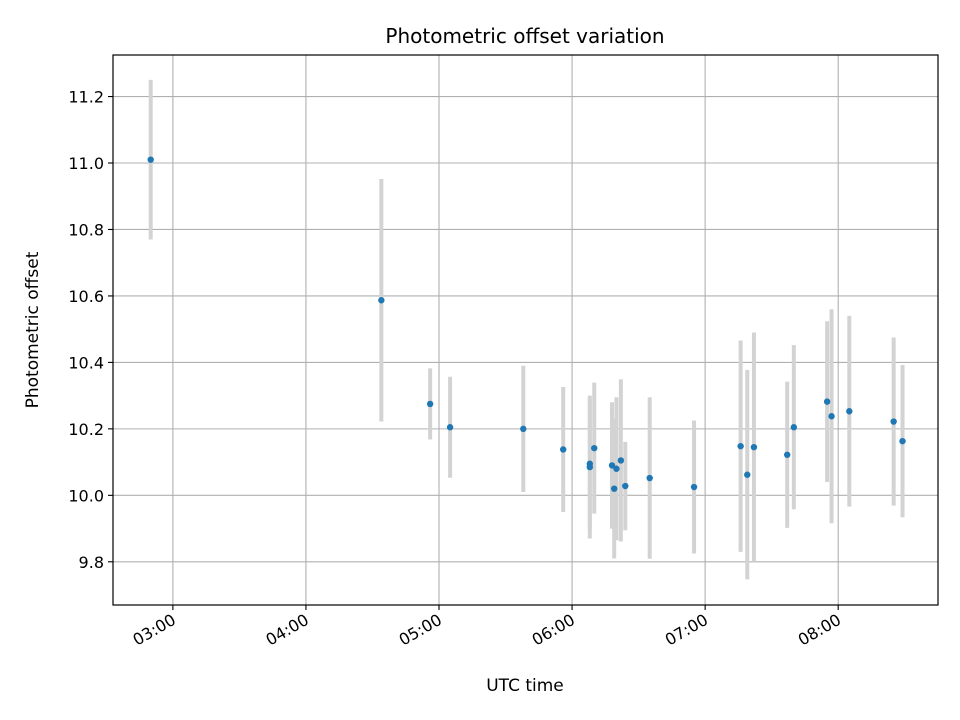 Image resolution: width=960 pixels, height=720 pixels. Describe the element at coordinates (524, 36) in the screenshot. I see `chart-title: Photometric offset variation` at that location.